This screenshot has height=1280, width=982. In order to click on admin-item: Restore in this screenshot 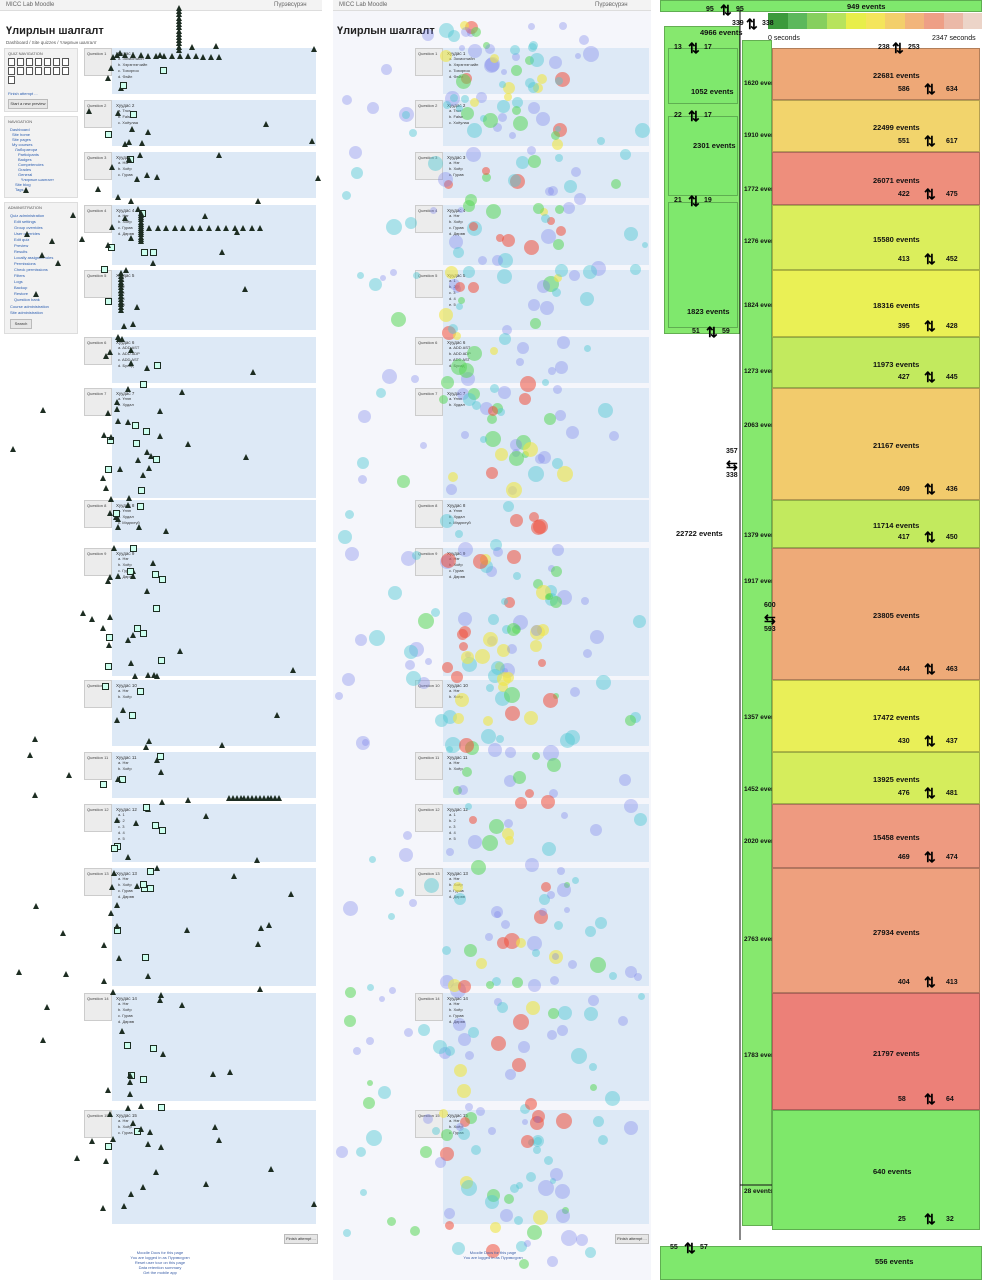, I will do `click(21, 293)`.